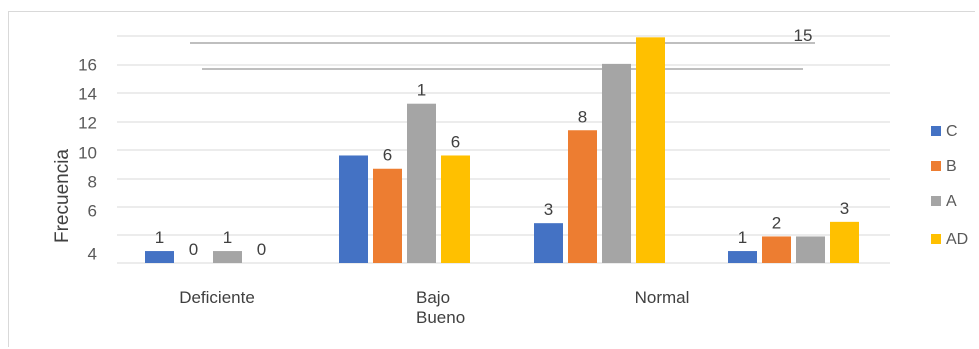  I want to click on legend-label: A, so click(951, 201).